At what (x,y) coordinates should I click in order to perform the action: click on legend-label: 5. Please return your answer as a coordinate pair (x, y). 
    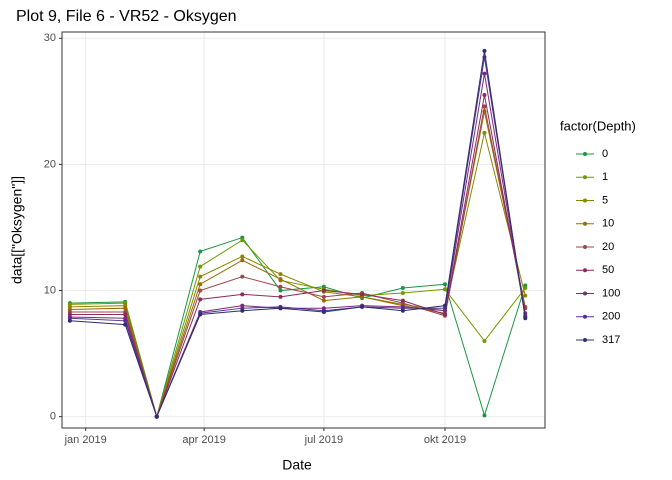
    Looking at the image, I should click on (605, 200).